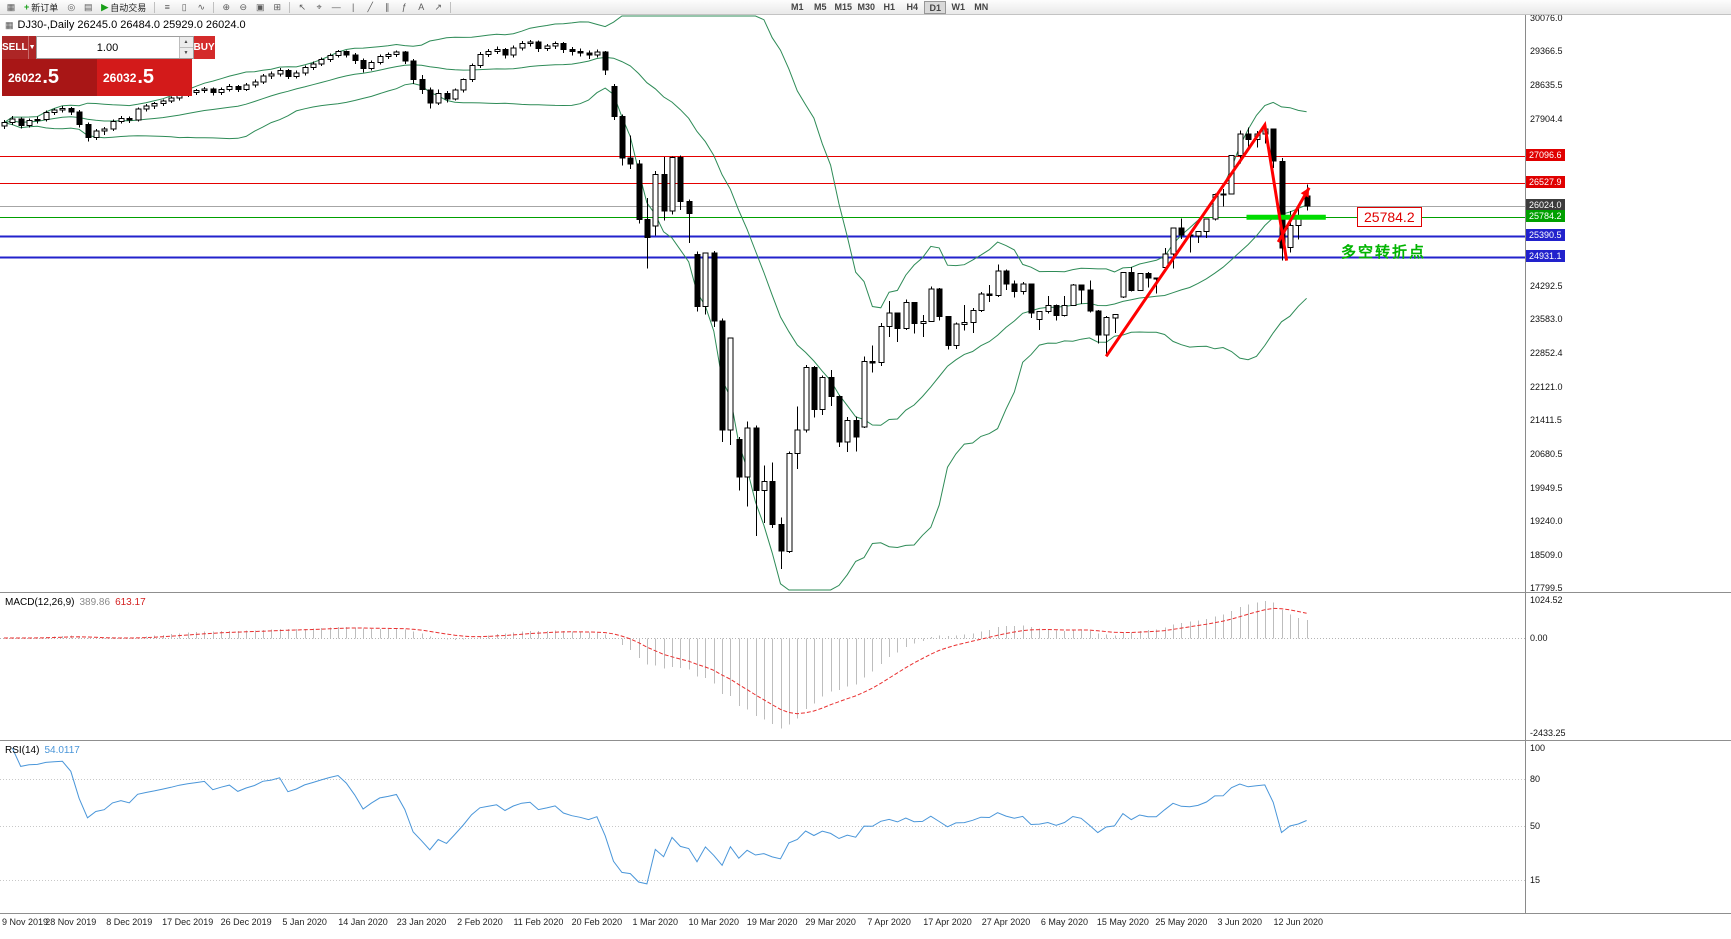 The image size is (1731, 939). I want to click on timeframe-mn-button: MN, so click(981, 6).